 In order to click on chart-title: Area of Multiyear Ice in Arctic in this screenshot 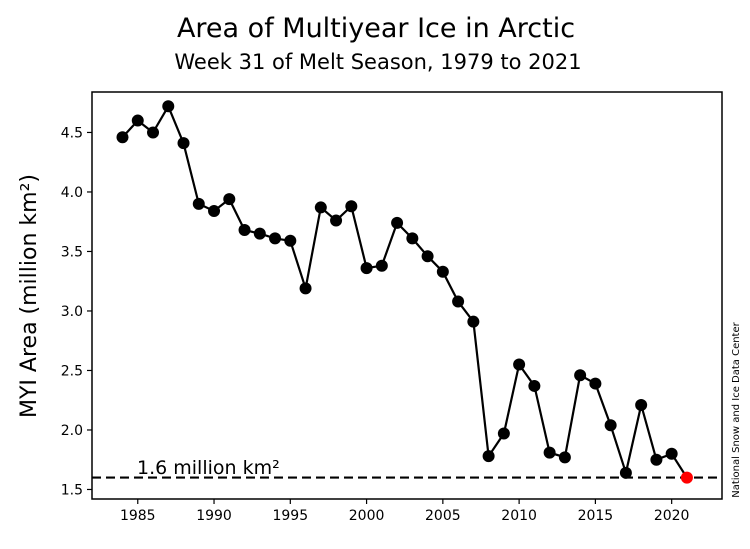, I will do `click(376, 28)`.